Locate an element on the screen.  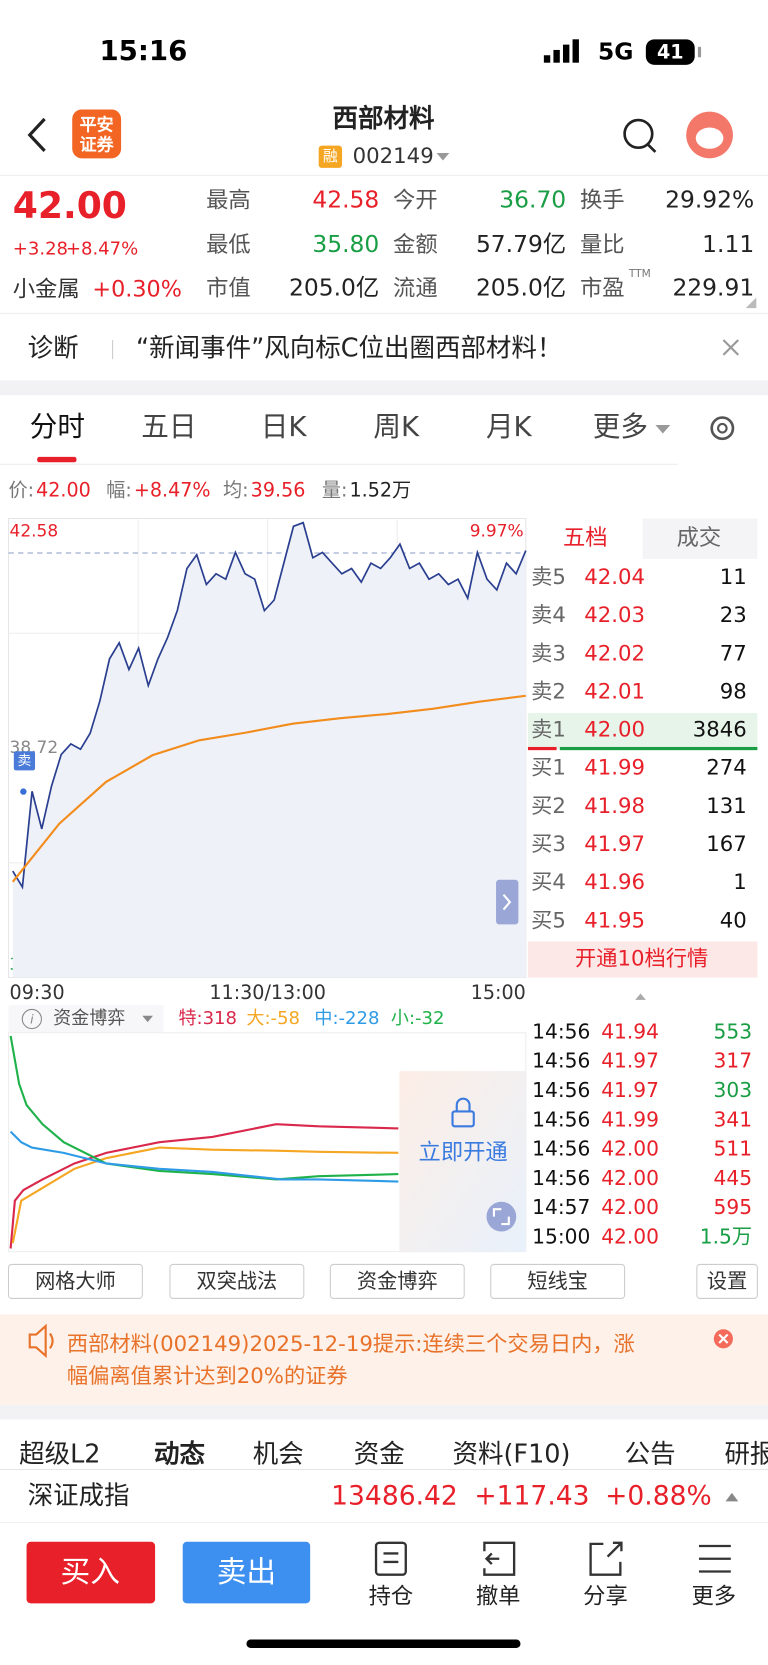
section-tab: 资料(F10) is located at coordinates (512, 1455).